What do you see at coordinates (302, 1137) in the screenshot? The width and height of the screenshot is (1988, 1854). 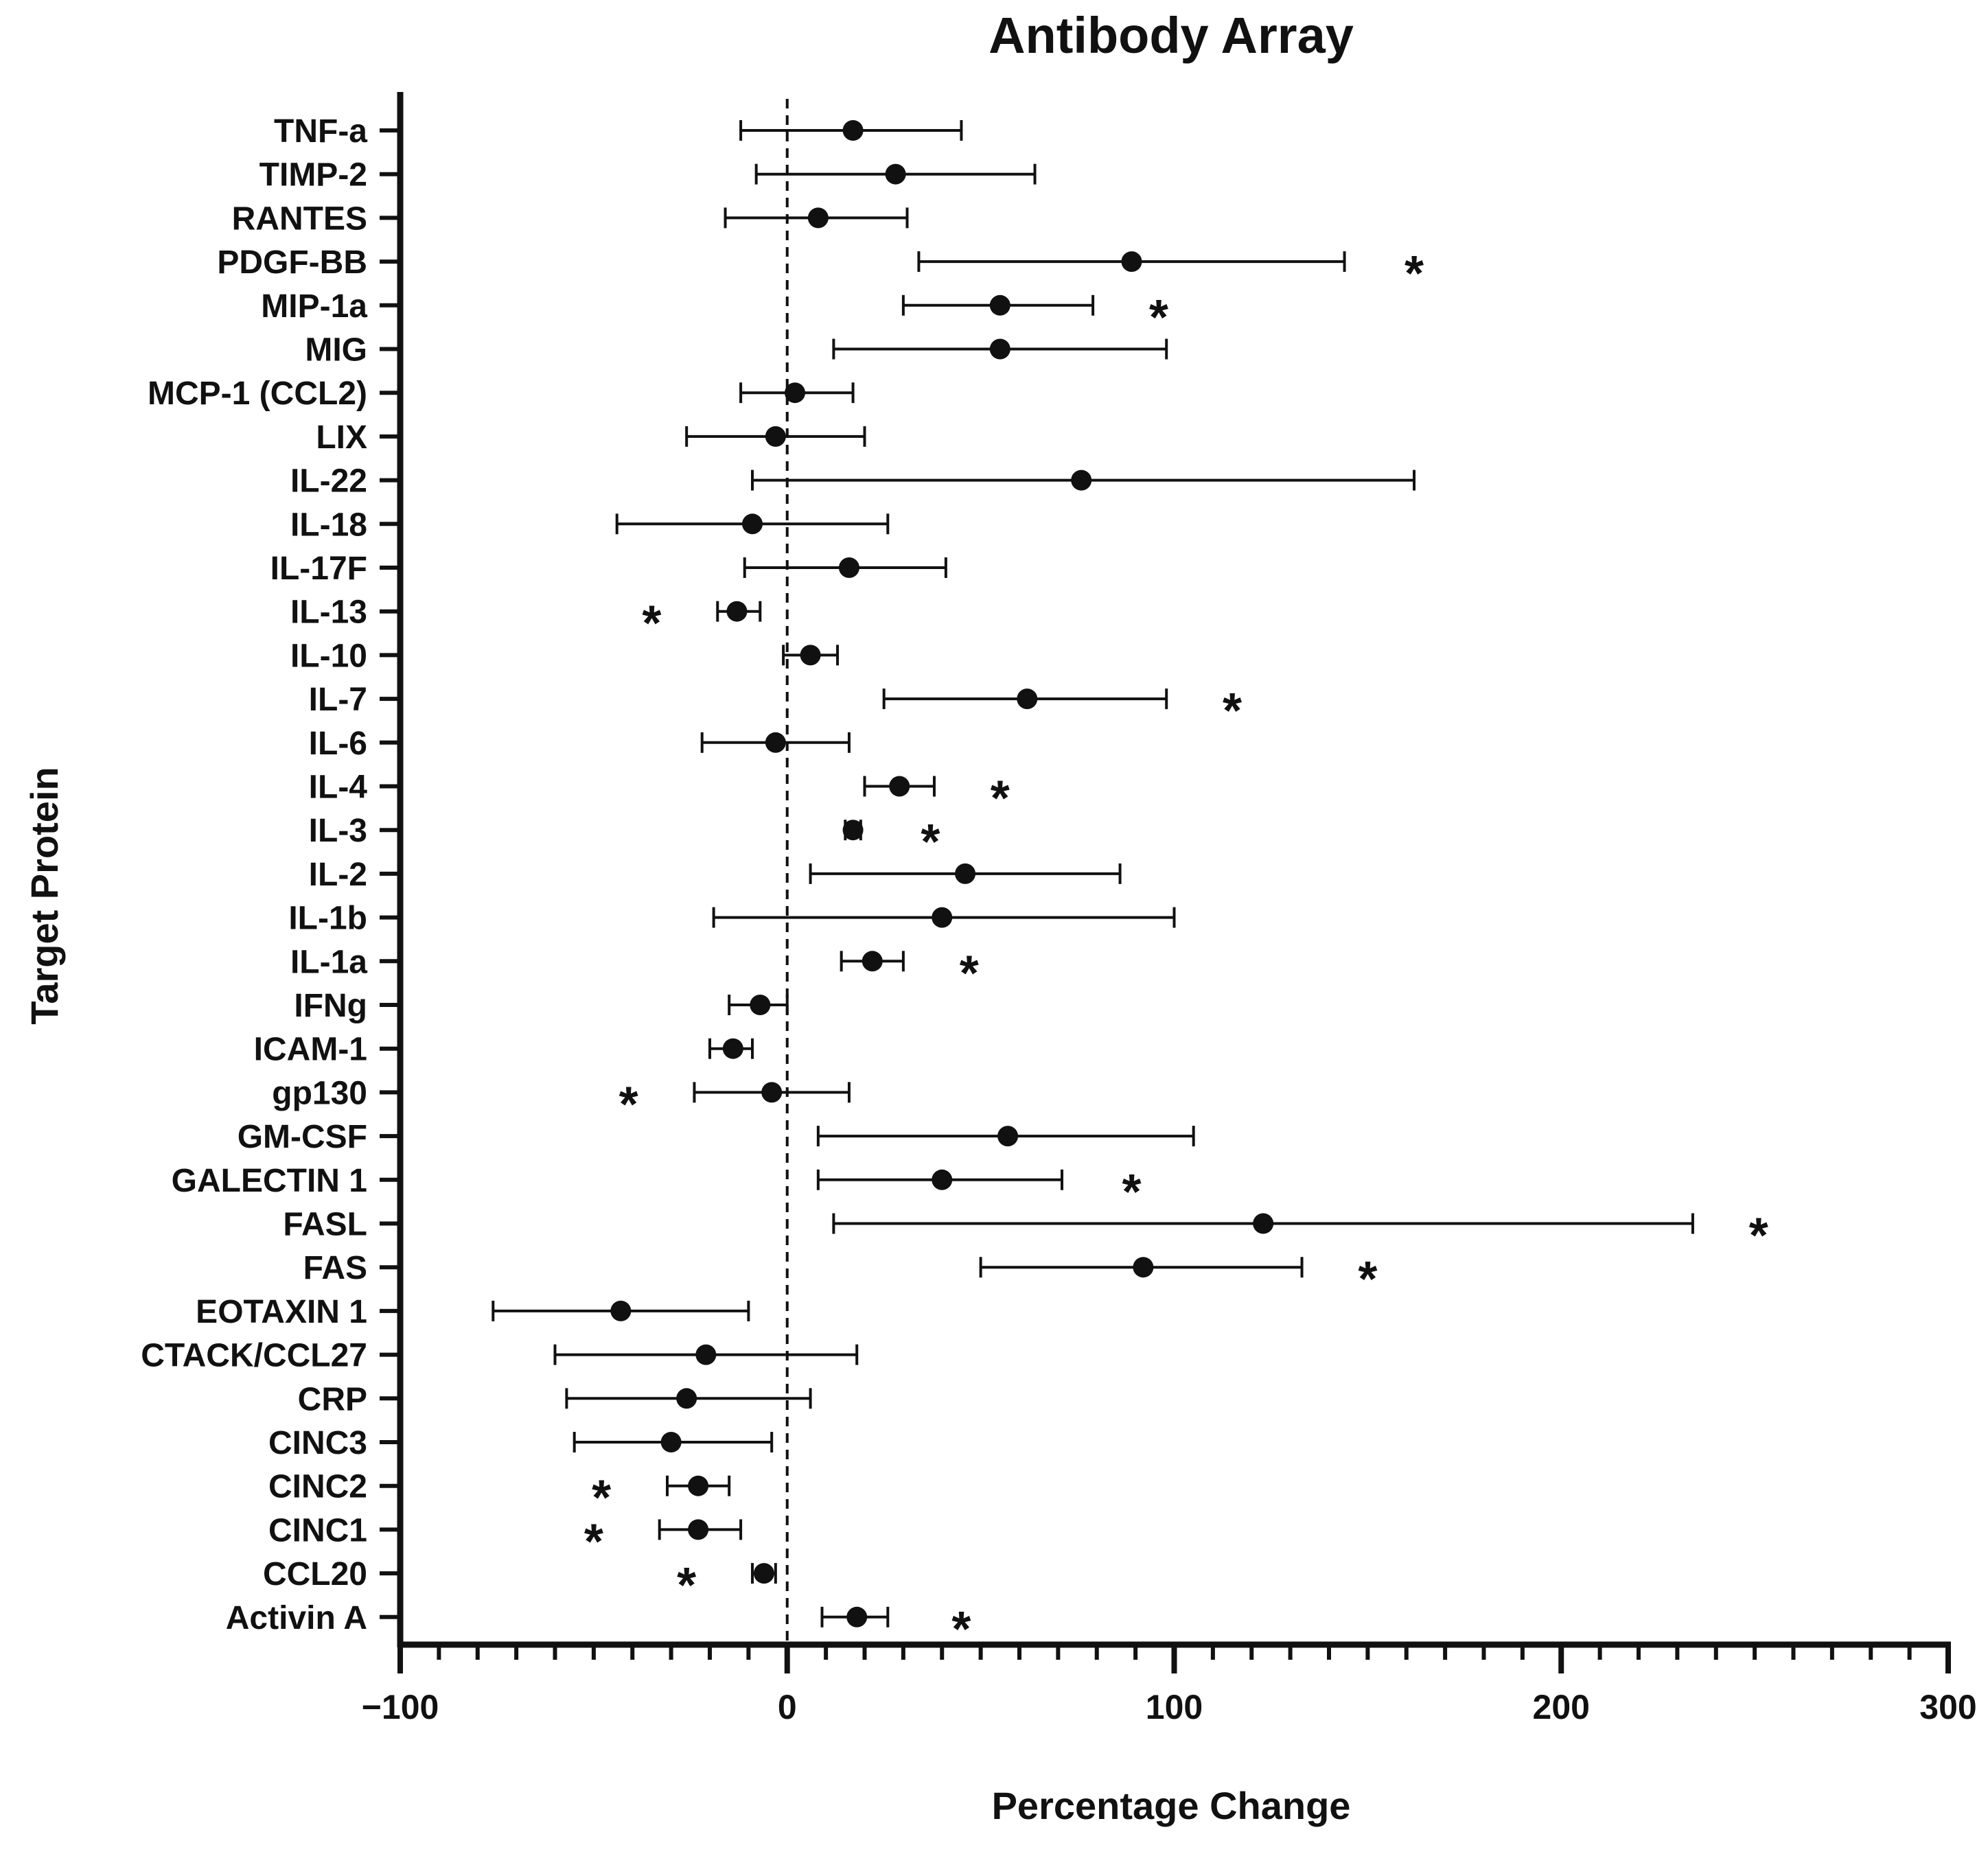 I see `y-category-label: GM-CSF` at bounding box center [302, 1137].